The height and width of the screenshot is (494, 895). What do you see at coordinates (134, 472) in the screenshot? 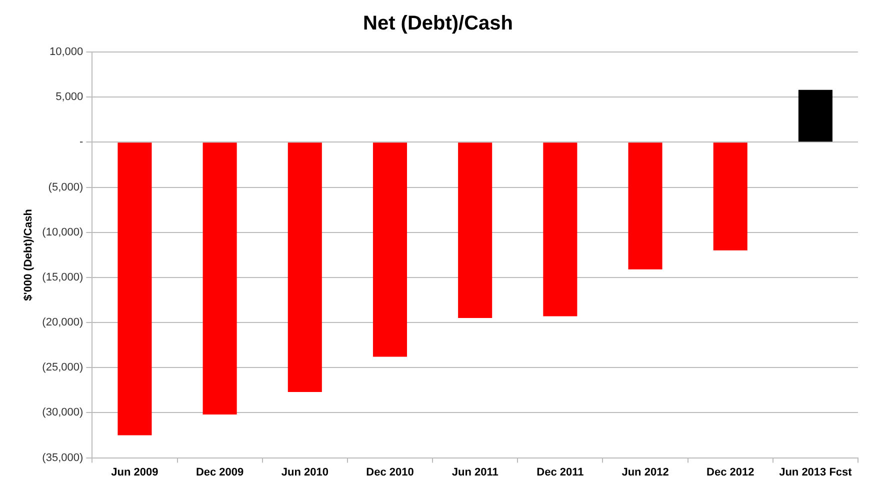
I see `x-tick-label: Jun 2009` at bounding box center [134, 472].